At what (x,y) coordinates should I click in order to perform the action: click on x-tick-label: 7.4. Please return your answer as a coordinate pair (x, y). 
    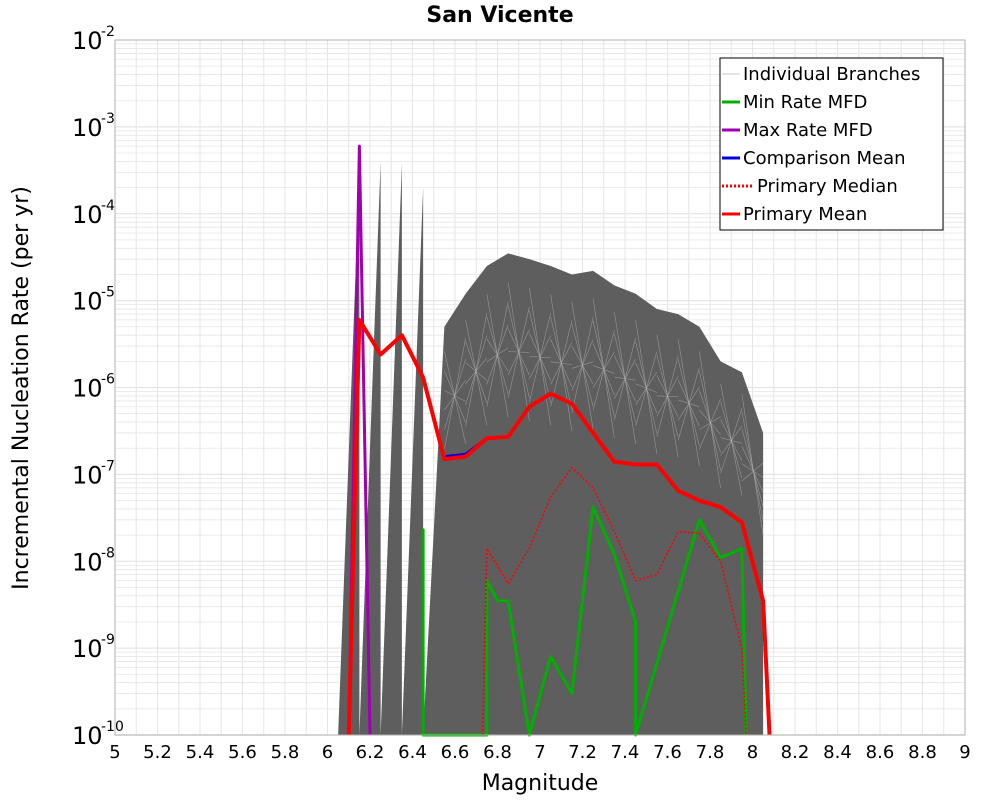
    Looking at the image, I should click on (625, 752).